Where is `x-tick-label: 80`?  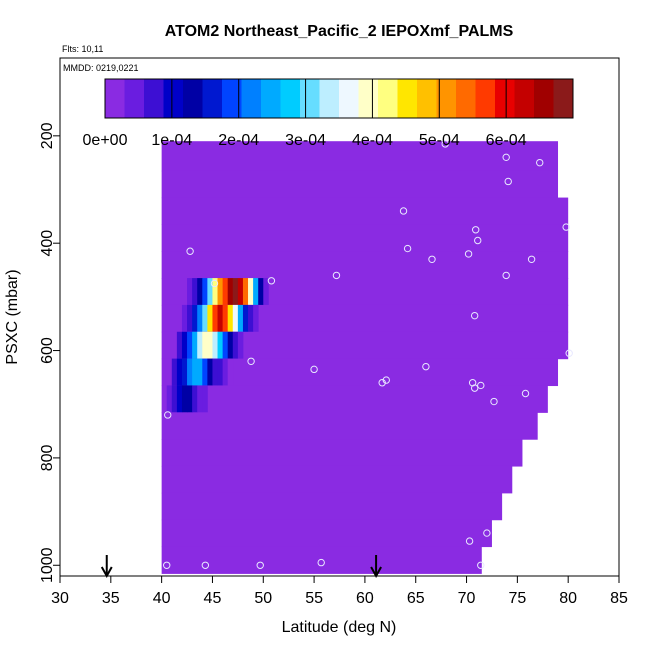
x-tick-label: 80 is located at coordinates (568, 598).